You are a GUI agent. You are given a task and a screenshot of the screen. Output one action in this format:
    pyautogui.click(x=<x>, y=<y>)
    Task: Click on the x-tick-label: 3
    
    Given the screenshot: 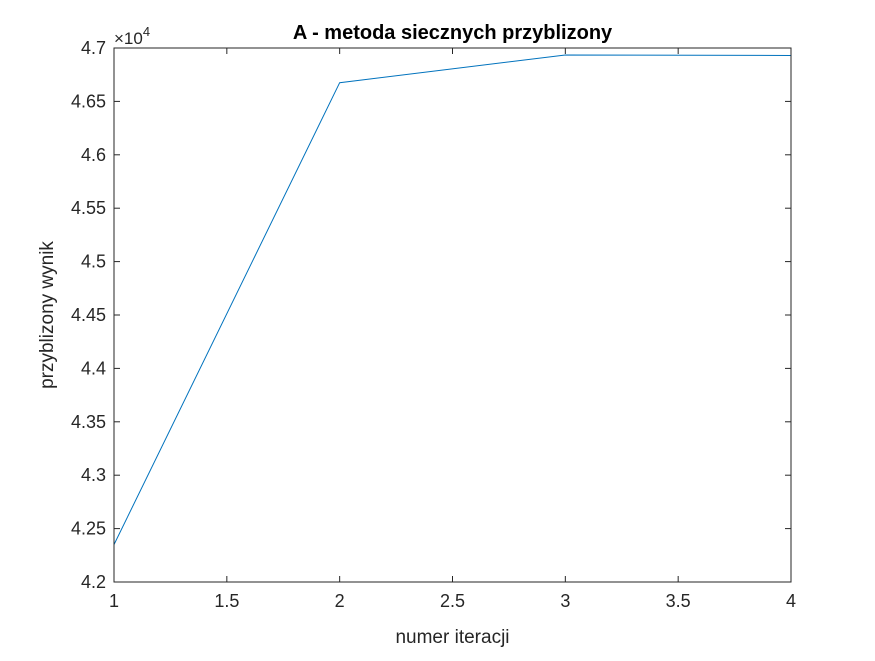 What is the action you would take?
    pyautogui.click(x=565, y=601)
    